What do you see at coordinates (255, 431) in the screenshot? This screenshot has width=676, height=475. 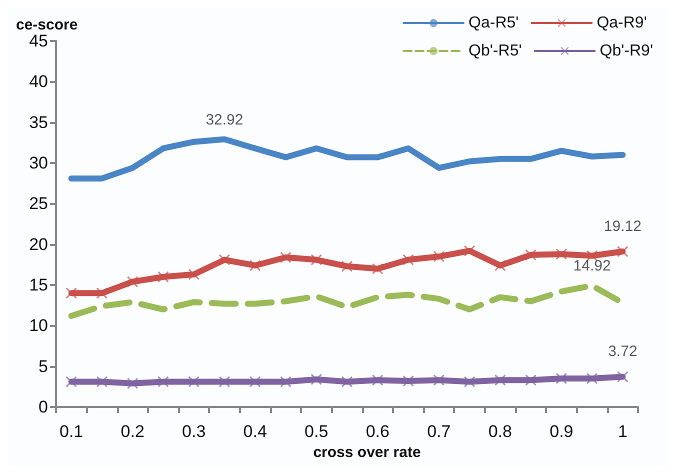 I see `x-tick-label: 0.4` at bounding box center [255, 431].